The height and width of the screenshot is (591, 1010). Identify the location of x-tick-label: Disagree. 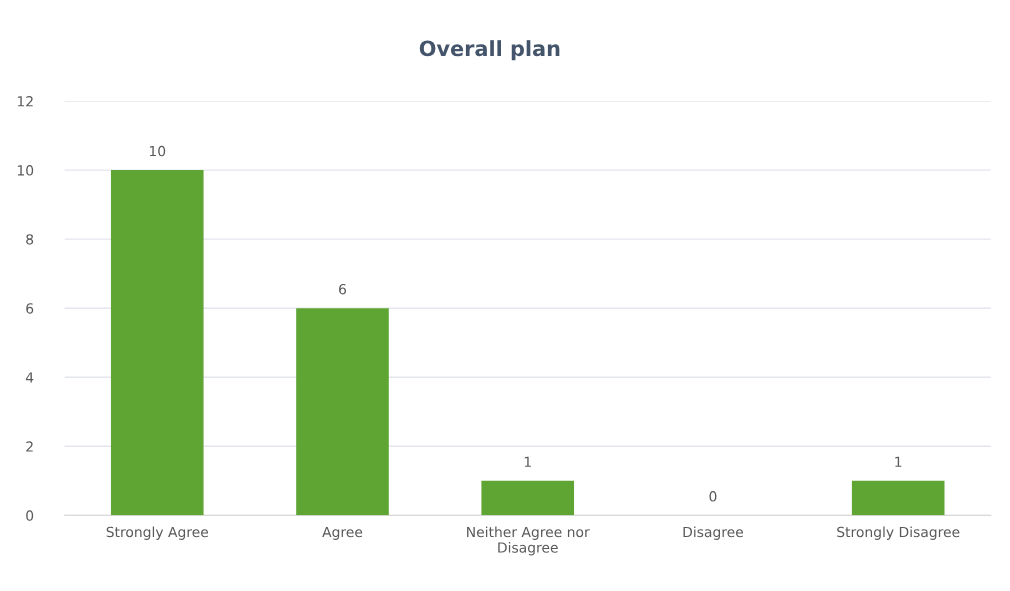
(713, 533).